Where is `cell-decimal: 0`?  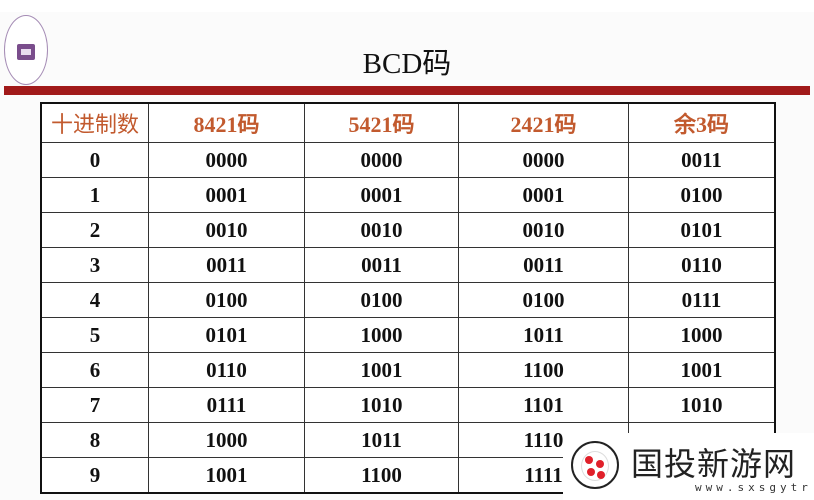 cell-decimal: 0 is located at coordinates (94, 160).